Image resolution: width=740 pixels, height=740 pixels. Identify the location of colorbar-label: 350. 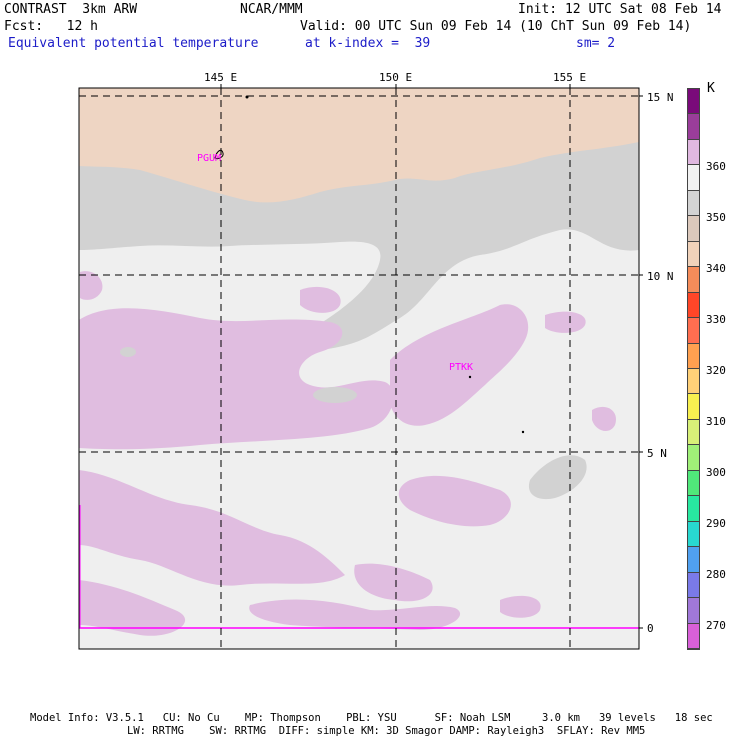
(716, 217).